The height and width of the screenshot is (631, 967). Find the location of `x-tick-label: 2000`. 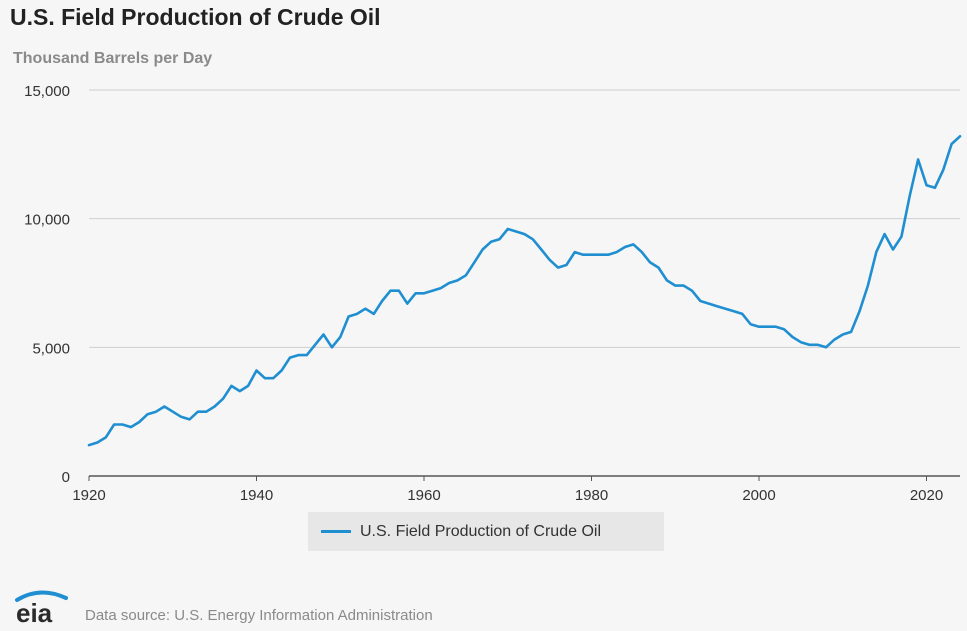

x-tick-label: 2000 is located at coordinates (758, 493).